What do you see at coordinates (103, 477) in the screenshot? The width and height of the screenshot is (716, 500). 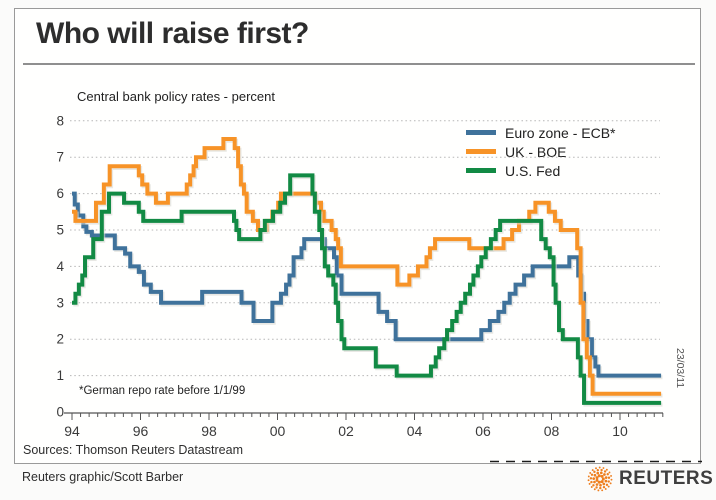 I see `credit-line: Reuters graphic/Scott Barber` at bounding box center [103, 477].